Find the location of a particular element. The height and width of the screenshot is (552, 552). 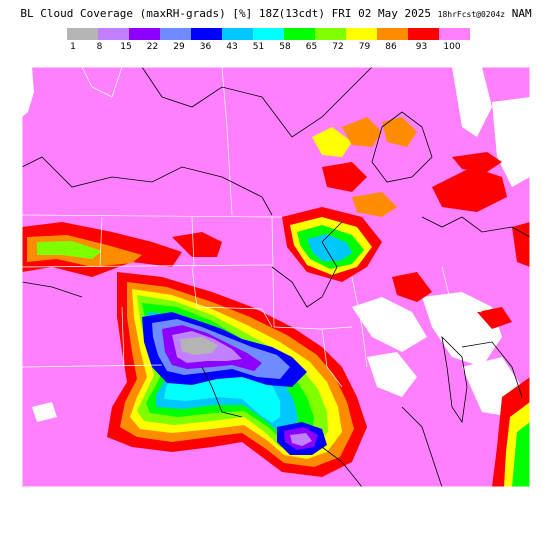

legend-tick-label: 22 is located at coordinates (152, 47).